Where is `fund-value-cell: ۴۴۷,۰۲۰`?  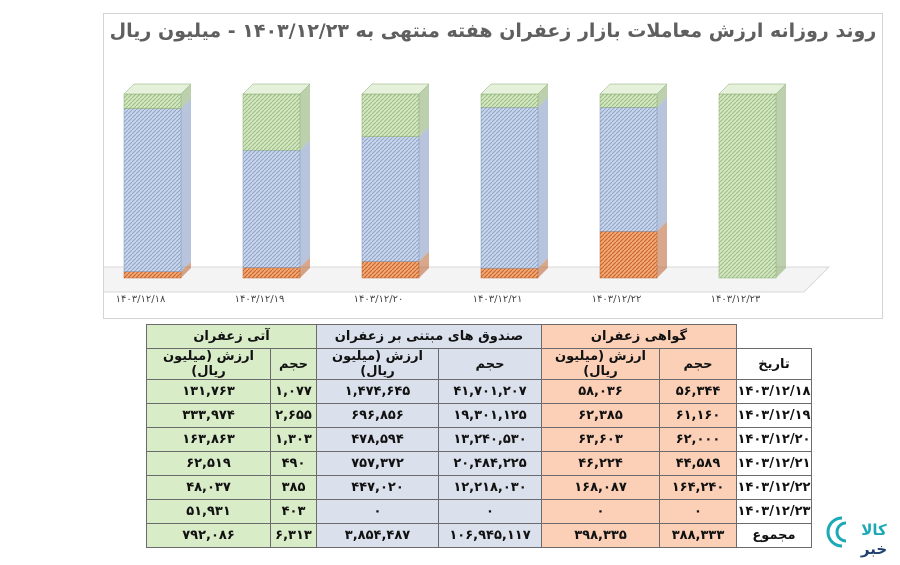 fund-value-cell: ۴۴۷,۰۲۰ is located at coordinates (377, 487).